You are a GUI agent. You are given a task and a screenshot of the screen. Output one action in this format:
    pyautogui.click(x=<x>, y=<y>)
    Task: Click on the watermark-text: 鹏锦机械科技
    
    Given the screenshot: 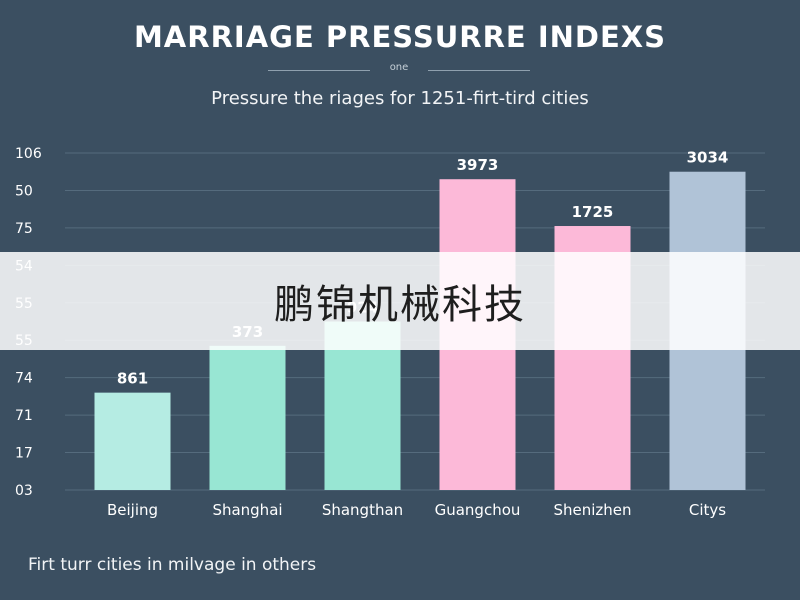 What is the action you would take?
    pyautogui.click(x=400, y=305)
    